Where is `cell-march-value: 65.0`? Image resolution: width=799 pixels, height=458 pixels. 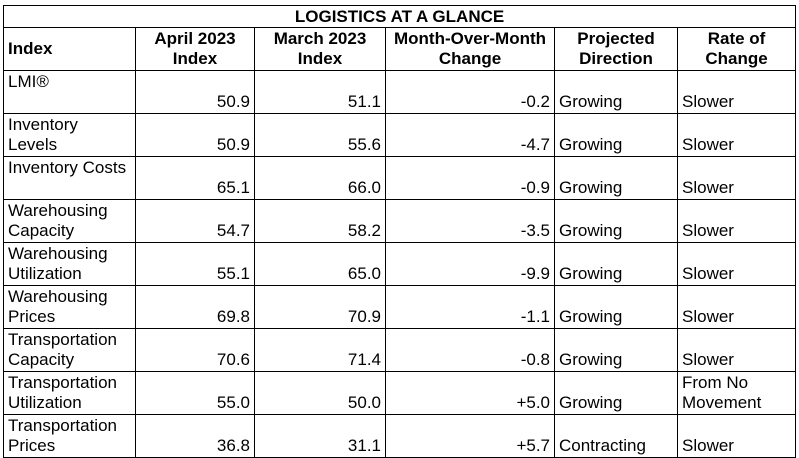 cell-march-value: 65.0 is located at coordinates (320, 264).